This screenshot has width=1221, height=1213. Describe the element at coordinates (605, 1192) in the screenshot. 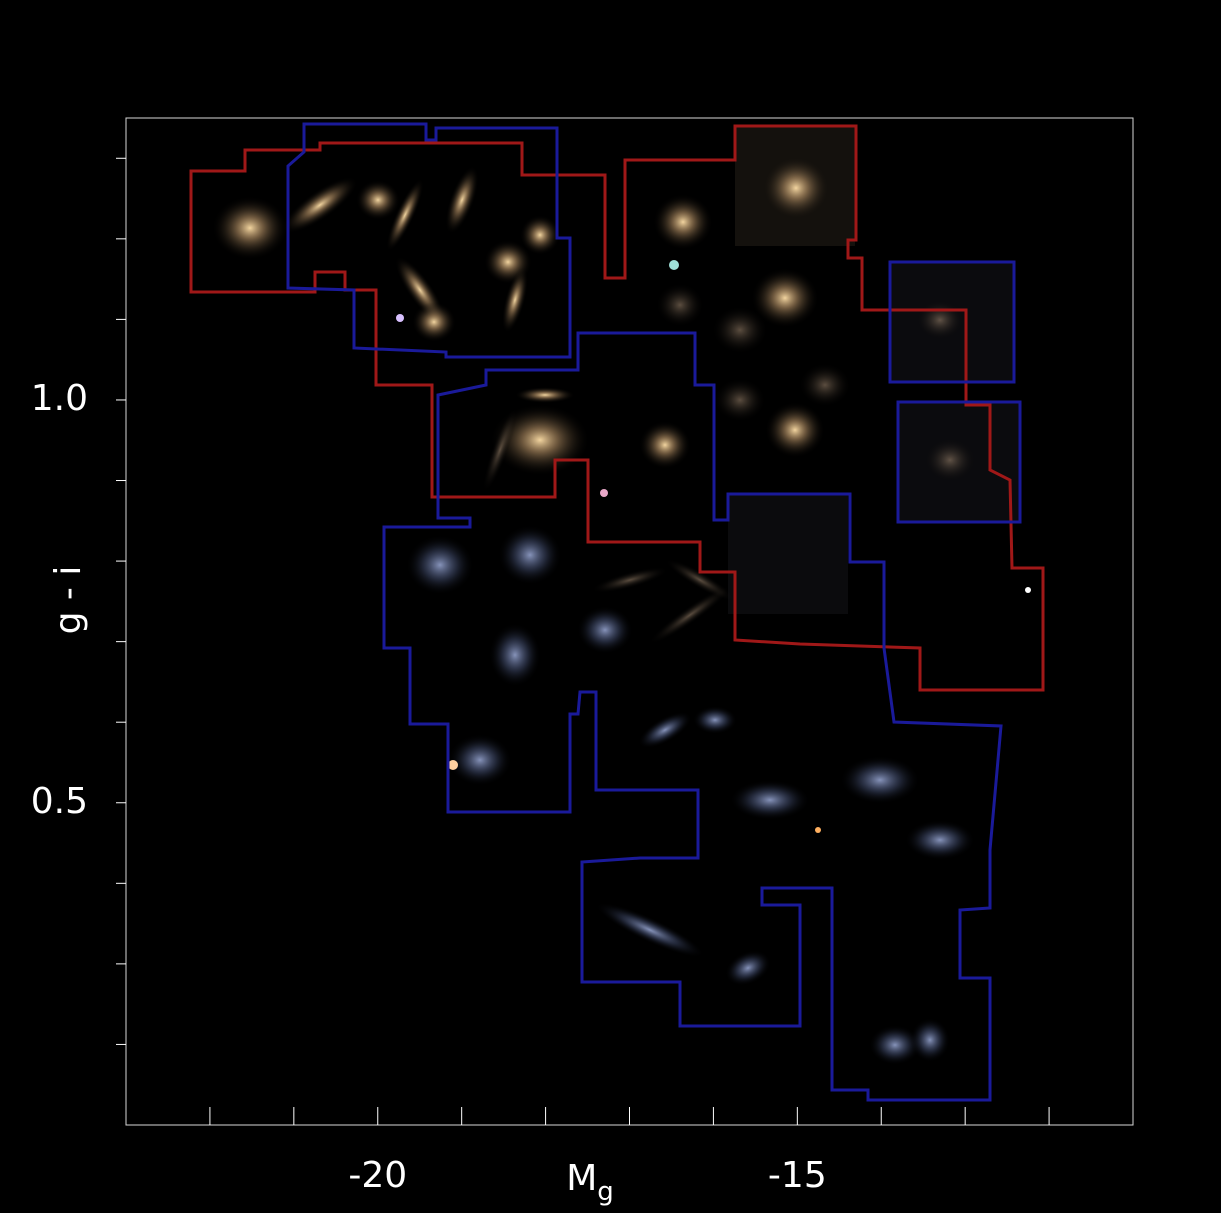

I see `x-axis-label-subscript: g` at that location.